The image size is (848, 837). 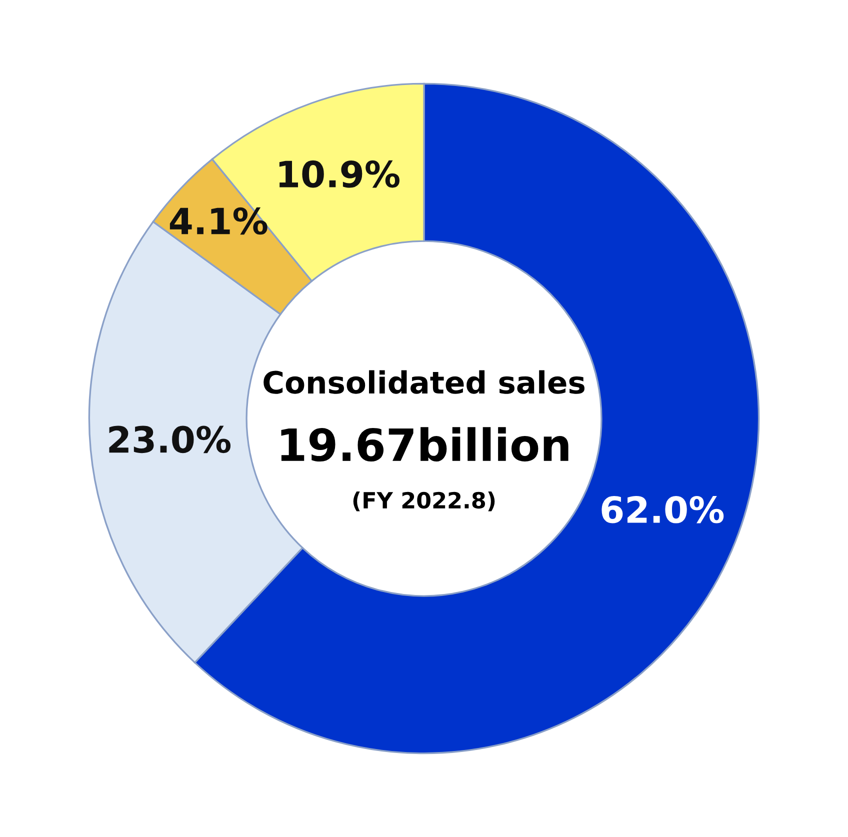 I want to click on text: 19.67billion, so click(x=424, y=444).